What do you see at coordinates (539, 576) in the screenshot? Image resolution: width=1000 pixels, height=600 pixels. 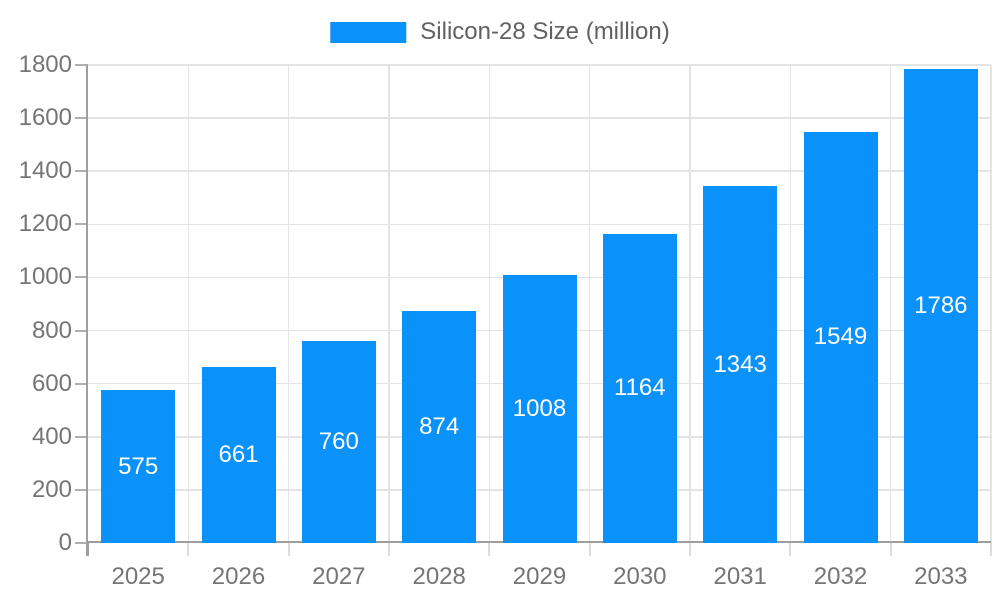 I see `x-tick-label: 2029` at bounding box center [539, 576].